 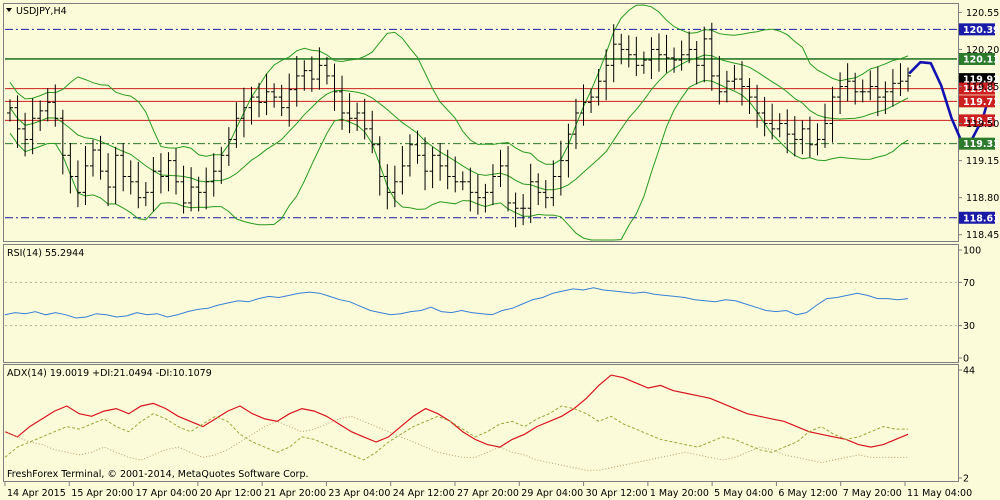 What do you see at coordinates (982, 50) in the screenshot?
I see `price-tick-label: 120.20` at bounding box center [982, 50].